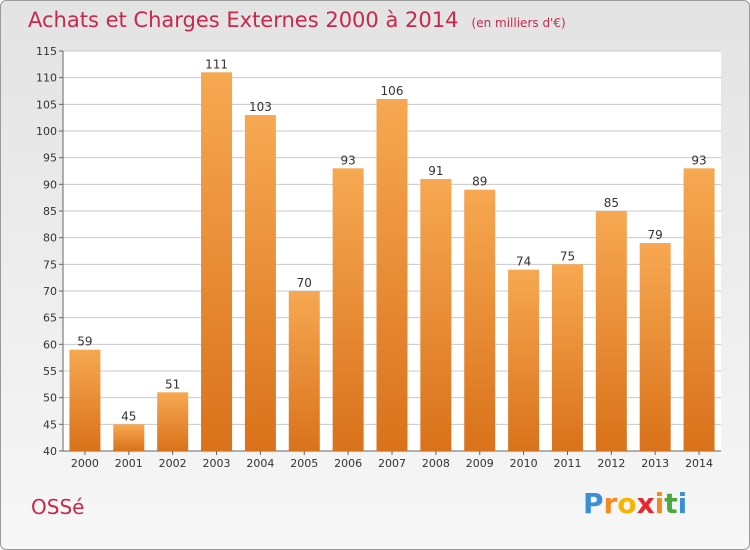 The height and width of the screenshot is (550, 750). What do you see at coordinates (50, 238) in the screenshot?
I see `y-tick-label: 80` at bounding box center [50, 238].